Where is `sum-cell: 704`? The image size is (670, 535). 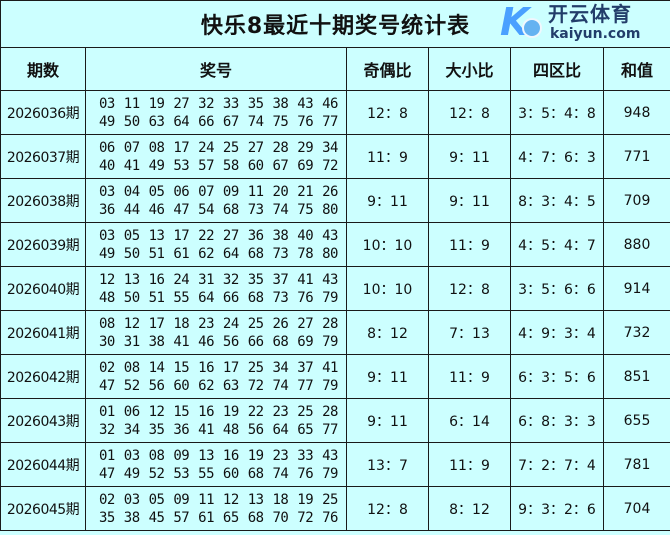
sum-cell: 704 is located at coordinates (636, 508).